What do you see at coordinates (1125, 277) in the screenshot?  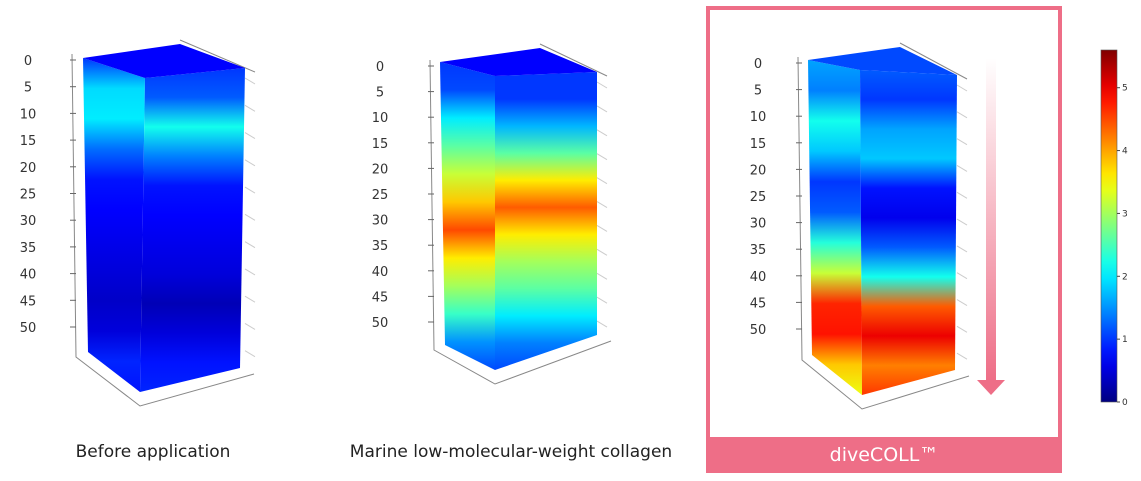 I see `colorbar-tick-label: 2` at bounding box center [1125, 277].